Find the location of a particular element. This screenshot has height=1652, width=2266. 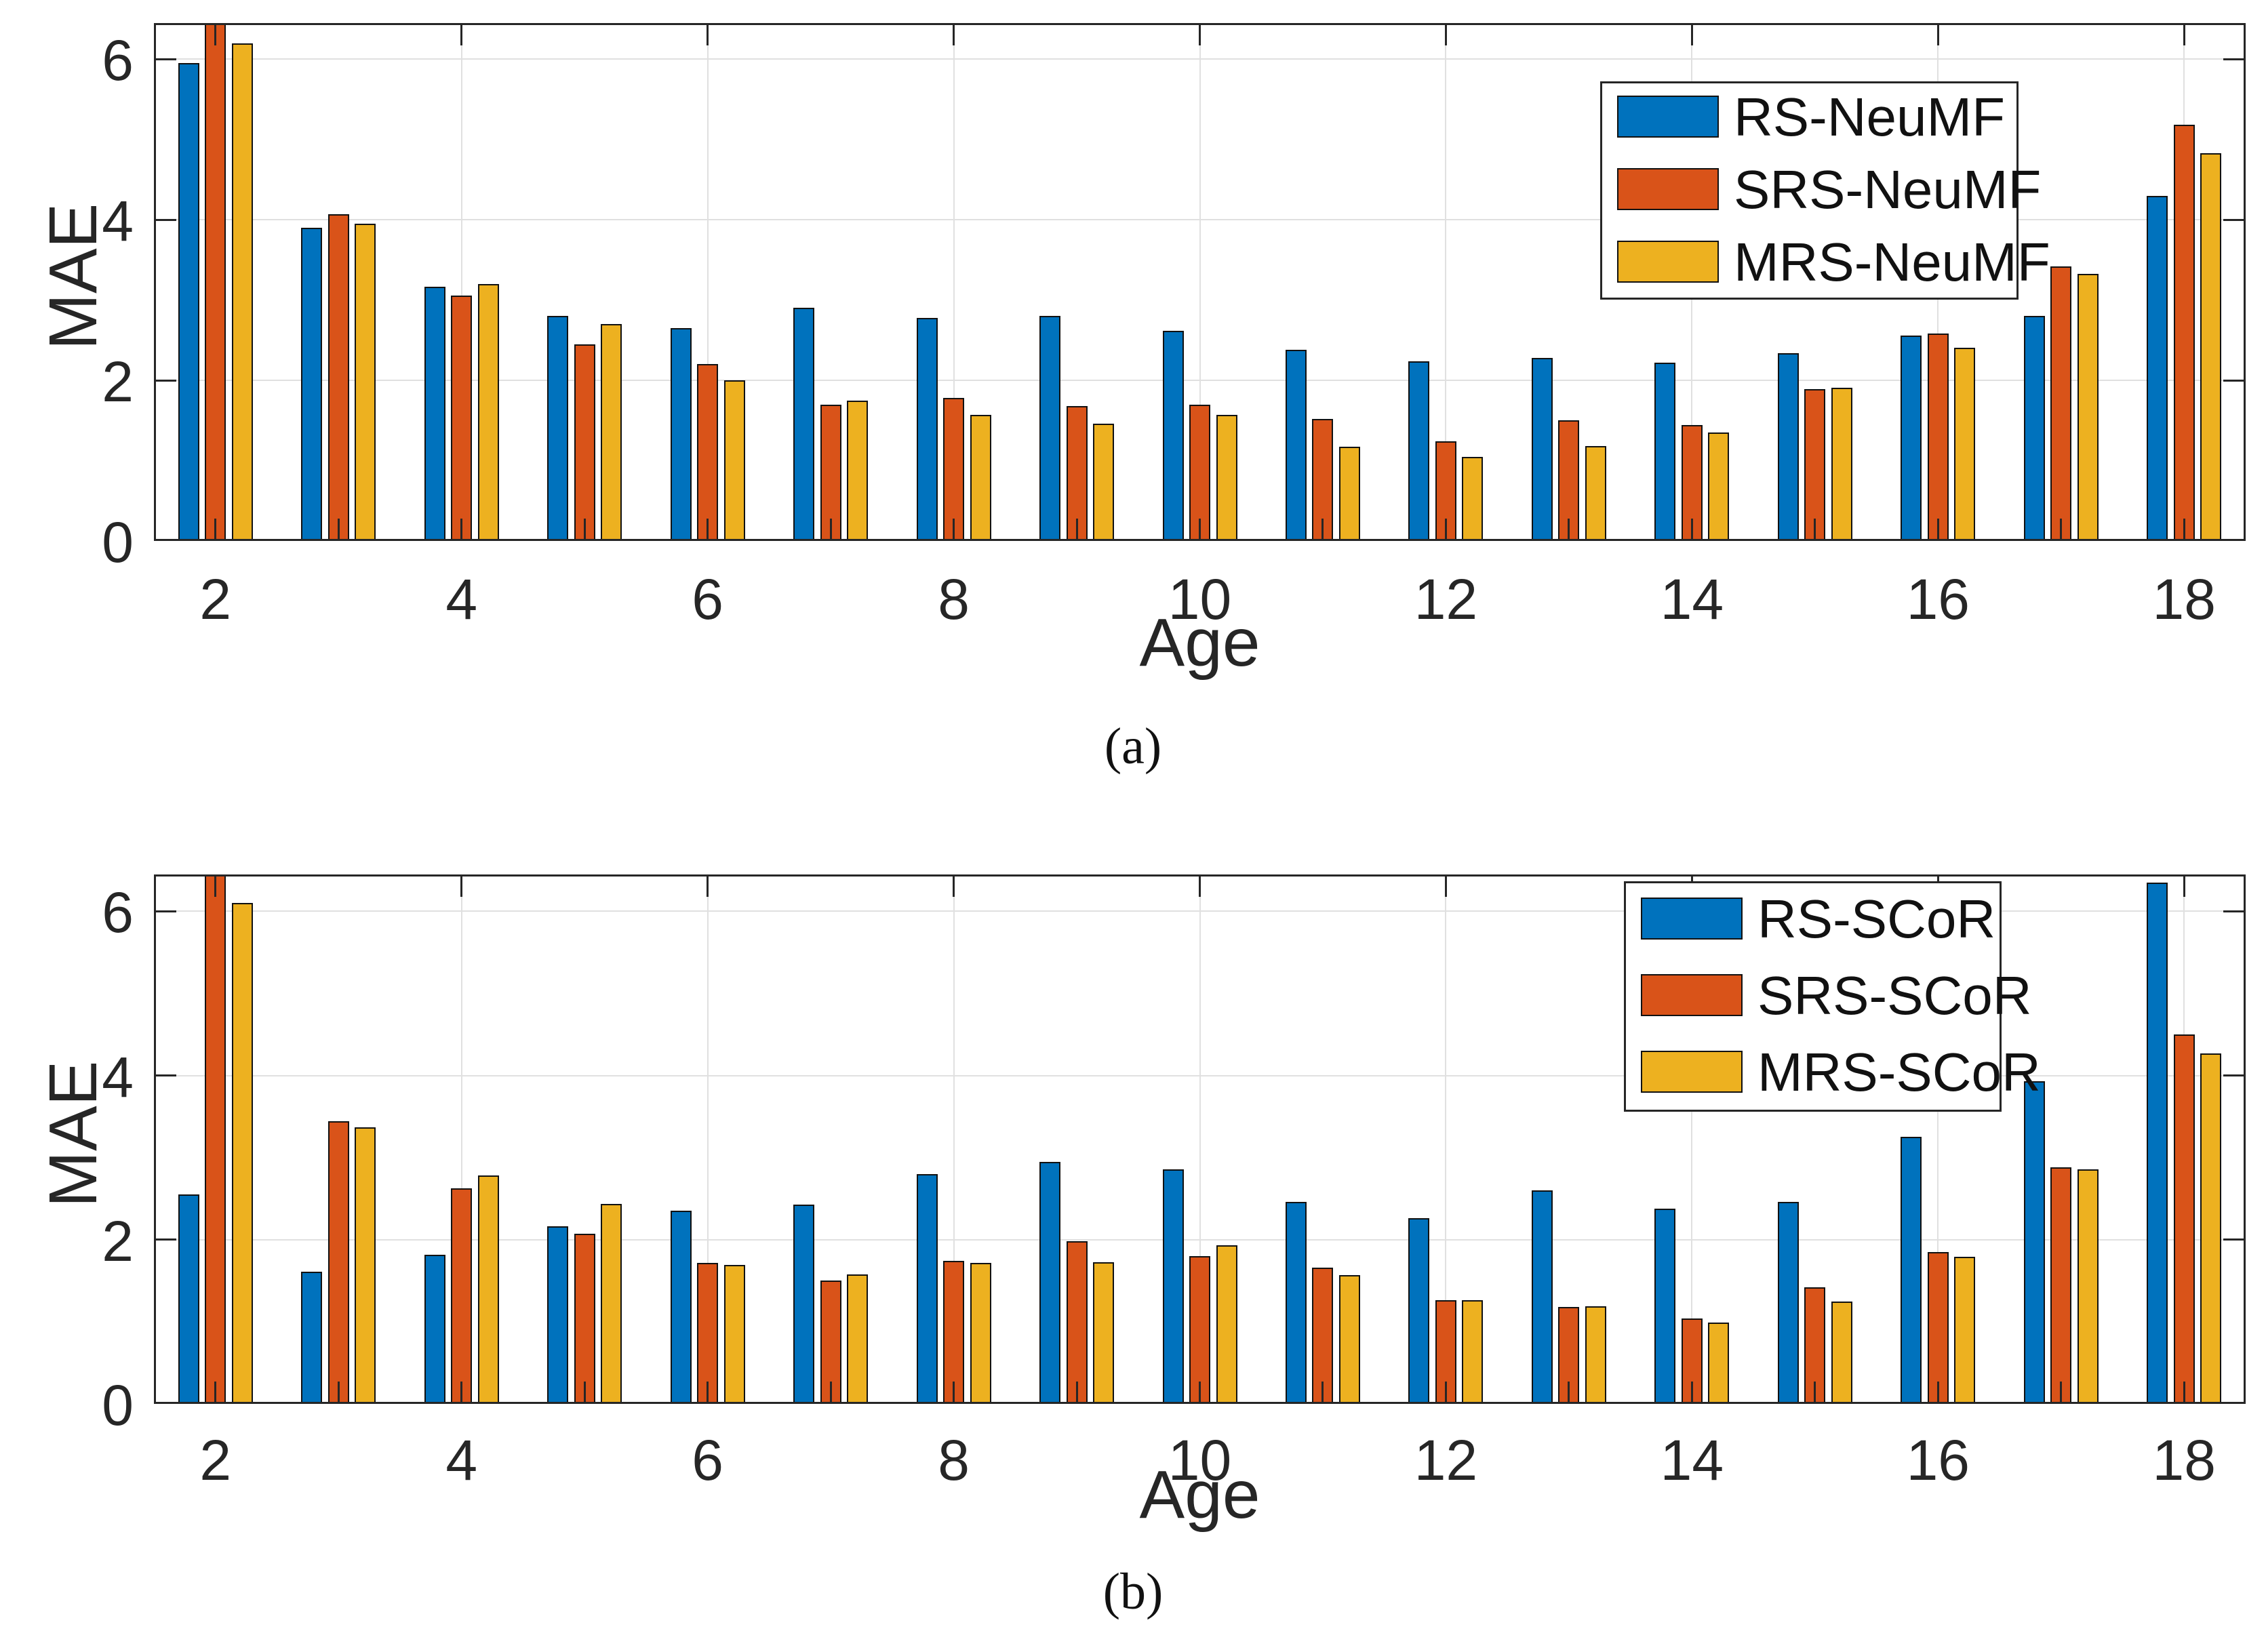

x-tick-label: 14 is located at coordinates (1692, 599).